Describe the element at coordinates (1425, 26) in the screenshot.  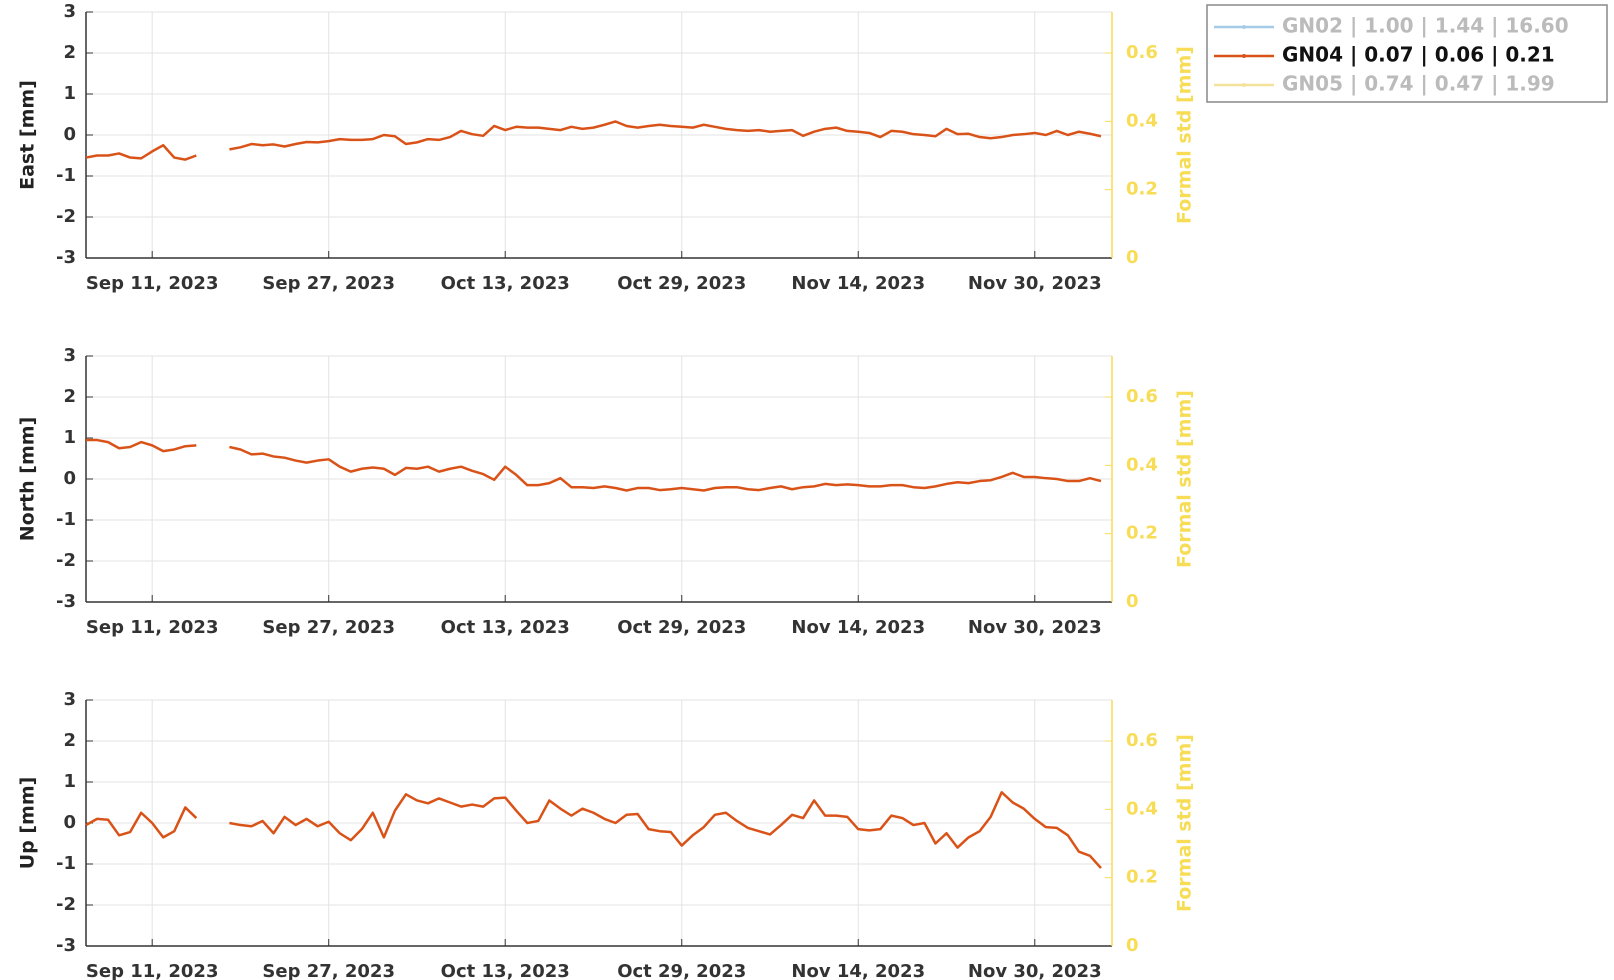
I see `legend-label: GN02 | 1.00 | 1.44 | 16.60` at that location.